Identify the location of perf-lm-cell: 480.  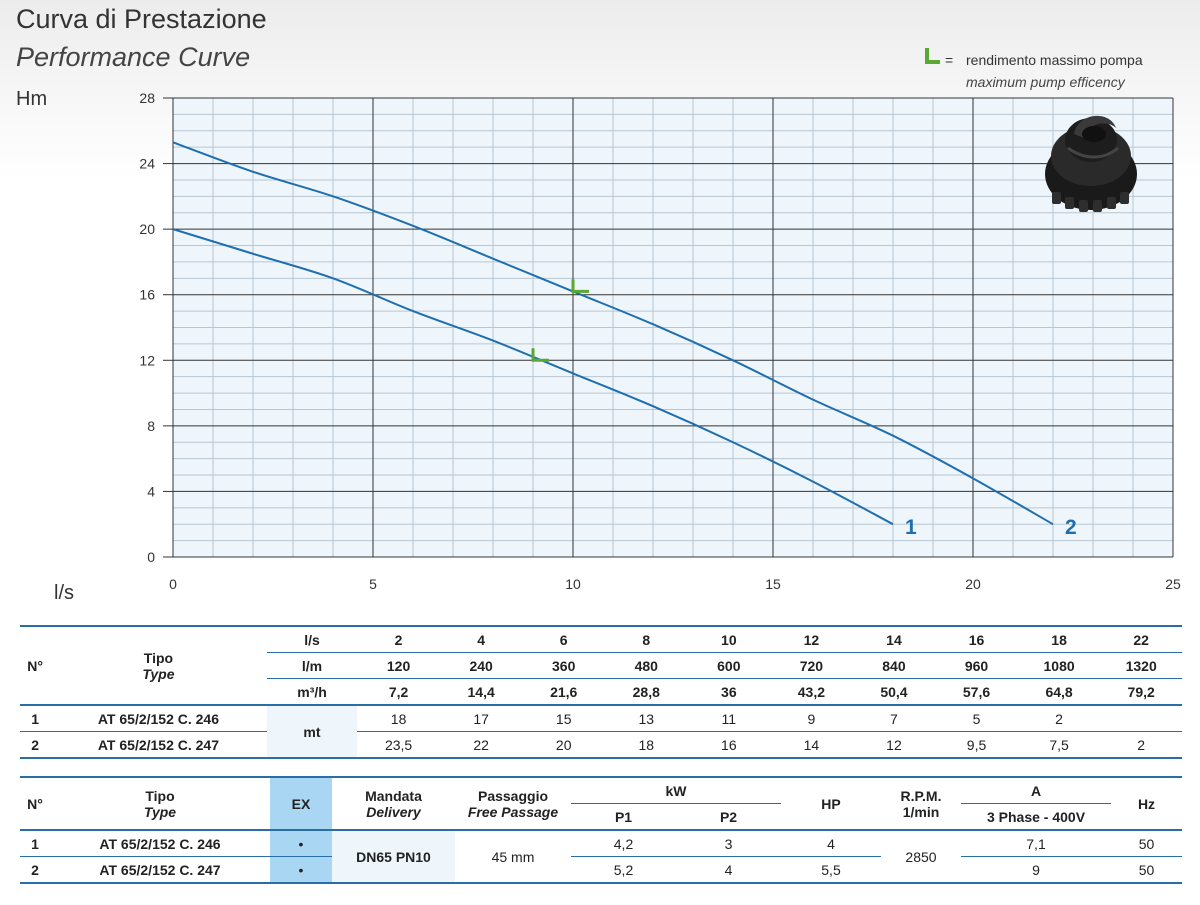
(646, 665).